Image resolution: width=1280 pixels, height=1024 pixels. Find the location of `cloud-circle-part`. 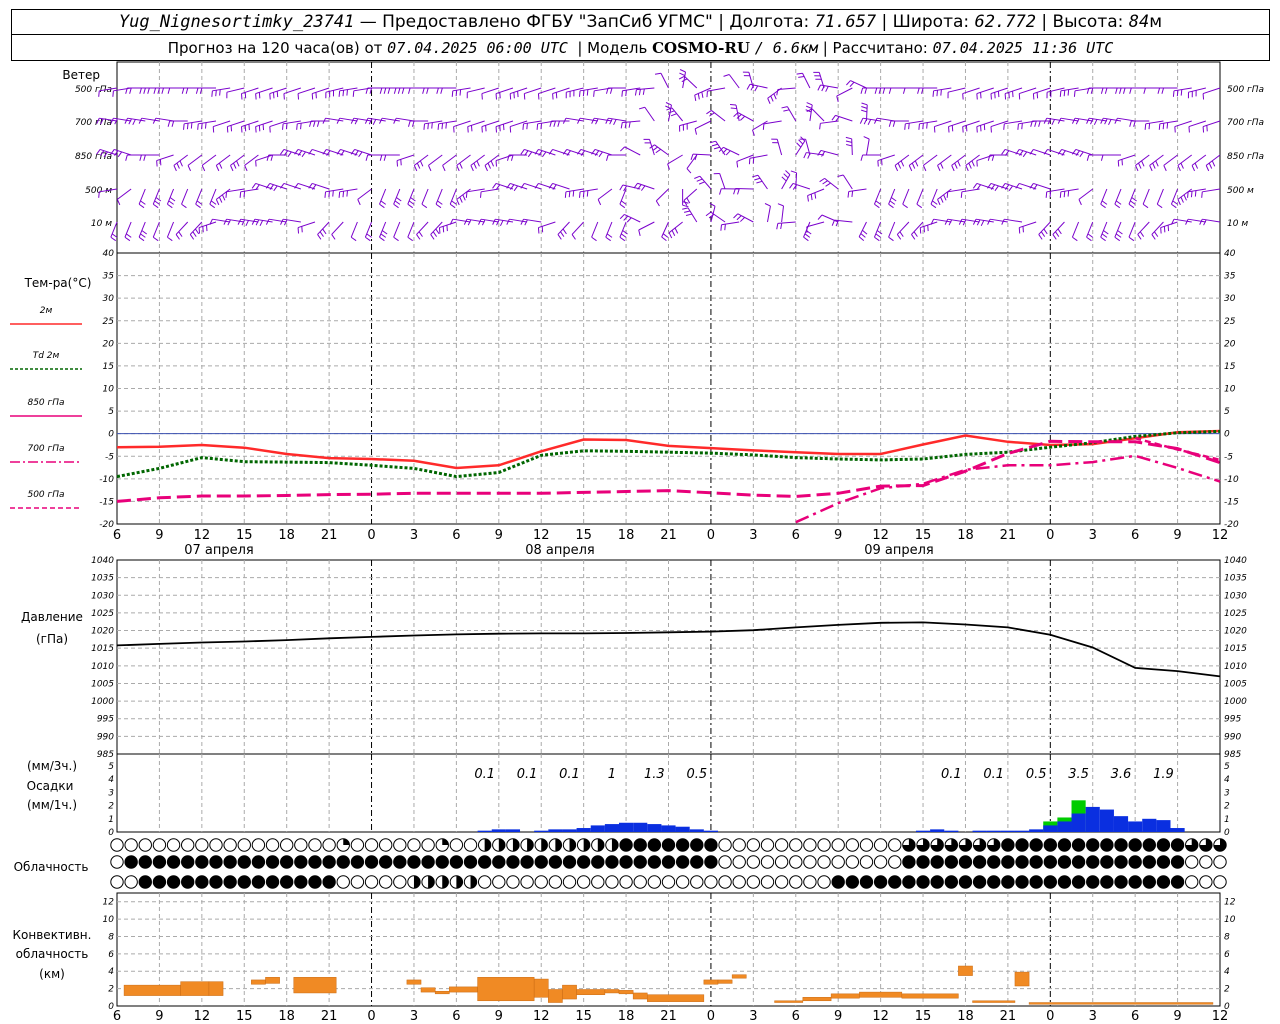

cloud-circle-part is located at coordinates (445, 882).